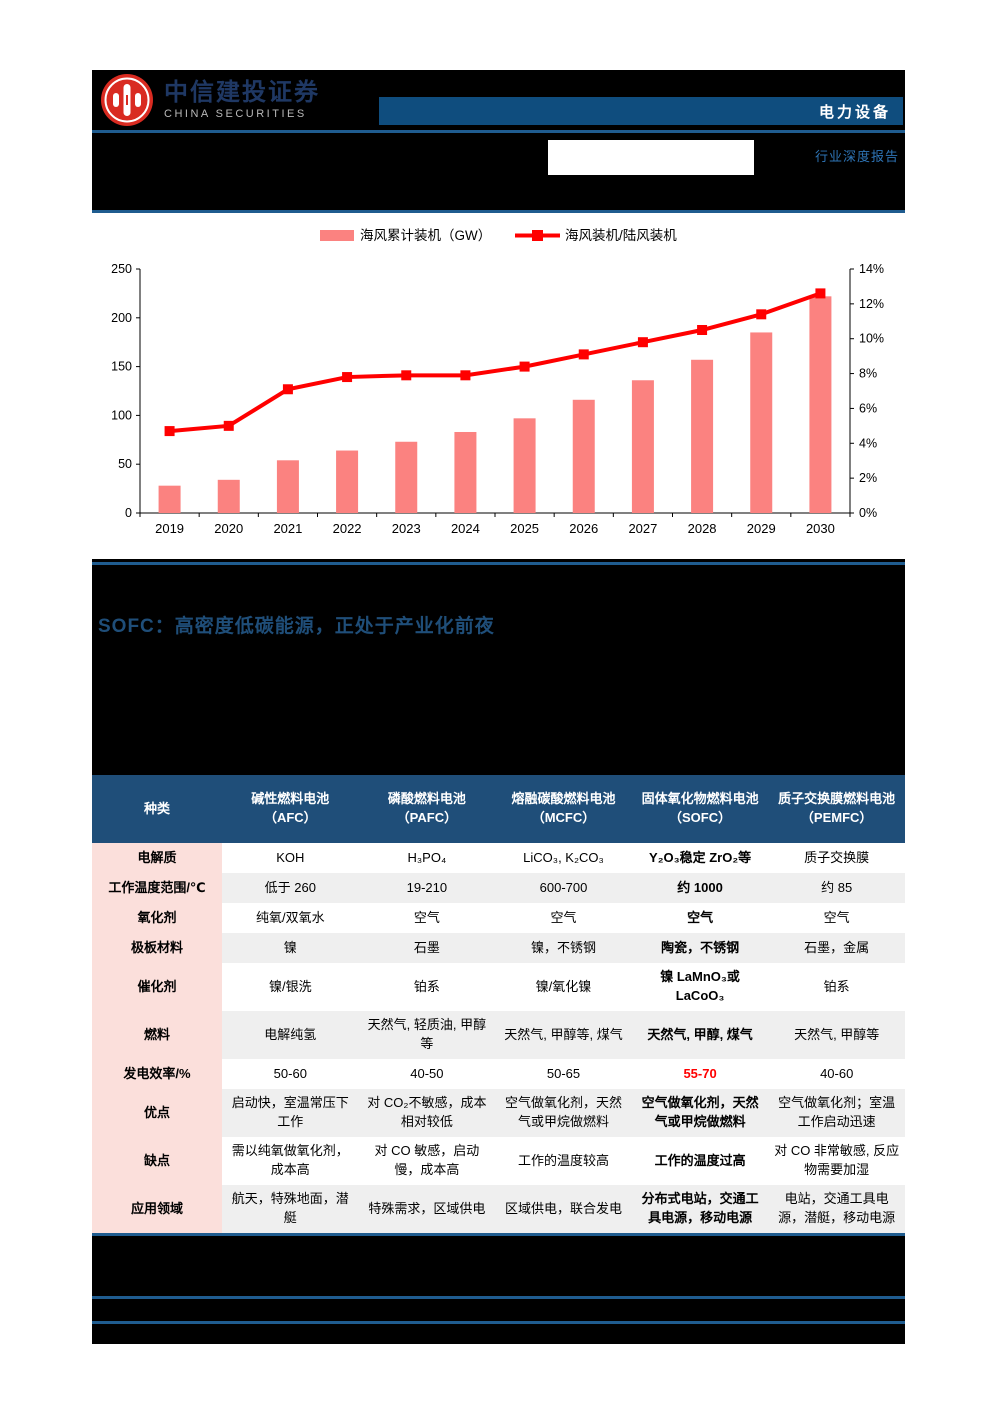  What do you see at coordinates (465, 528) in the screenshot?
I see `x-axis-label: 2024` at bounding box center [465, 528].